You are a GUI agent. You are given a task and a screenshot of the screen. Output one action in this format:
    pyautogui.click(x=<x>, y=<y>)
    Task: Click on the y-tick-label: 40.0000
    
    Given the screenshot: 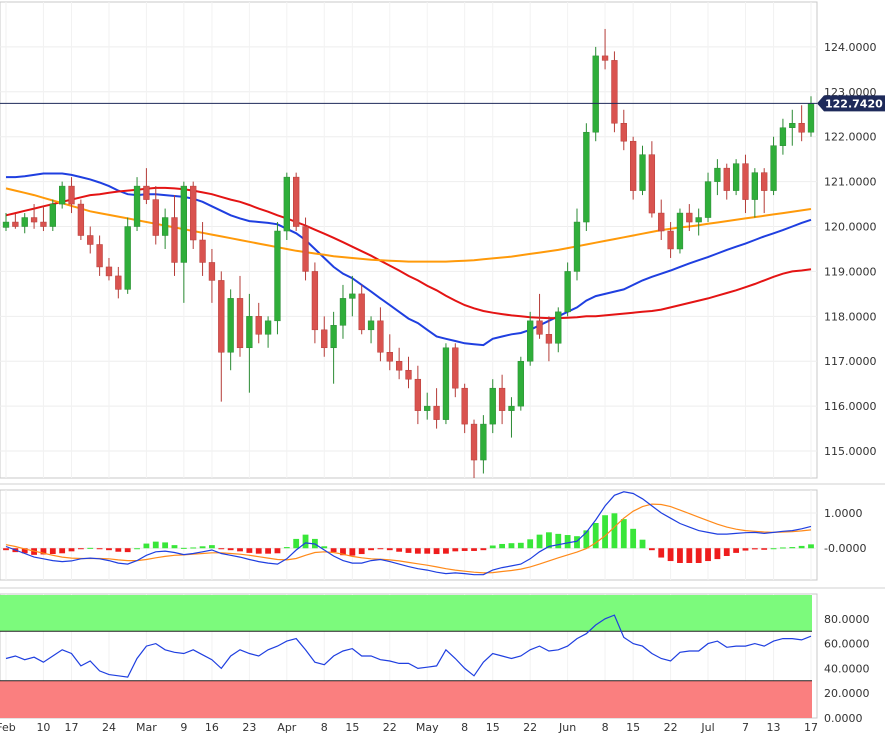 What is the action you would take?
    pyautogui.click(x=847, y=668)
    